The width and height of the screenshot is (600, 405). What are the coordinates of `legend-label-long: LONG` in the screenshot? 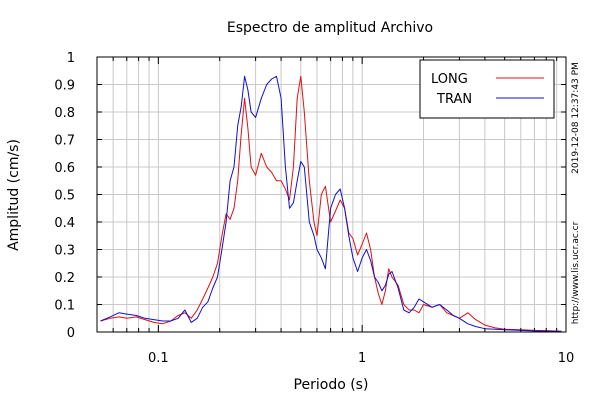 It's located at (449, 79).